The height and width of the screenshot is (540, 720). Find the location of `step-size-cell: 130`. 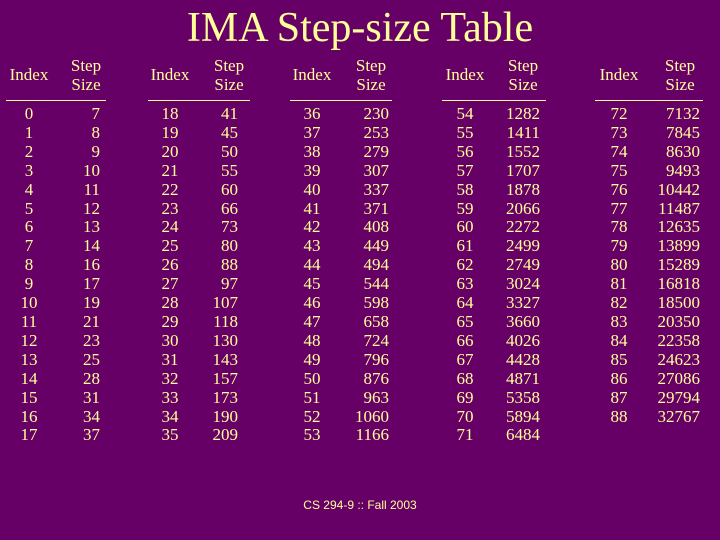

step-size-cell: 130 is located at coordinates (225, 340).